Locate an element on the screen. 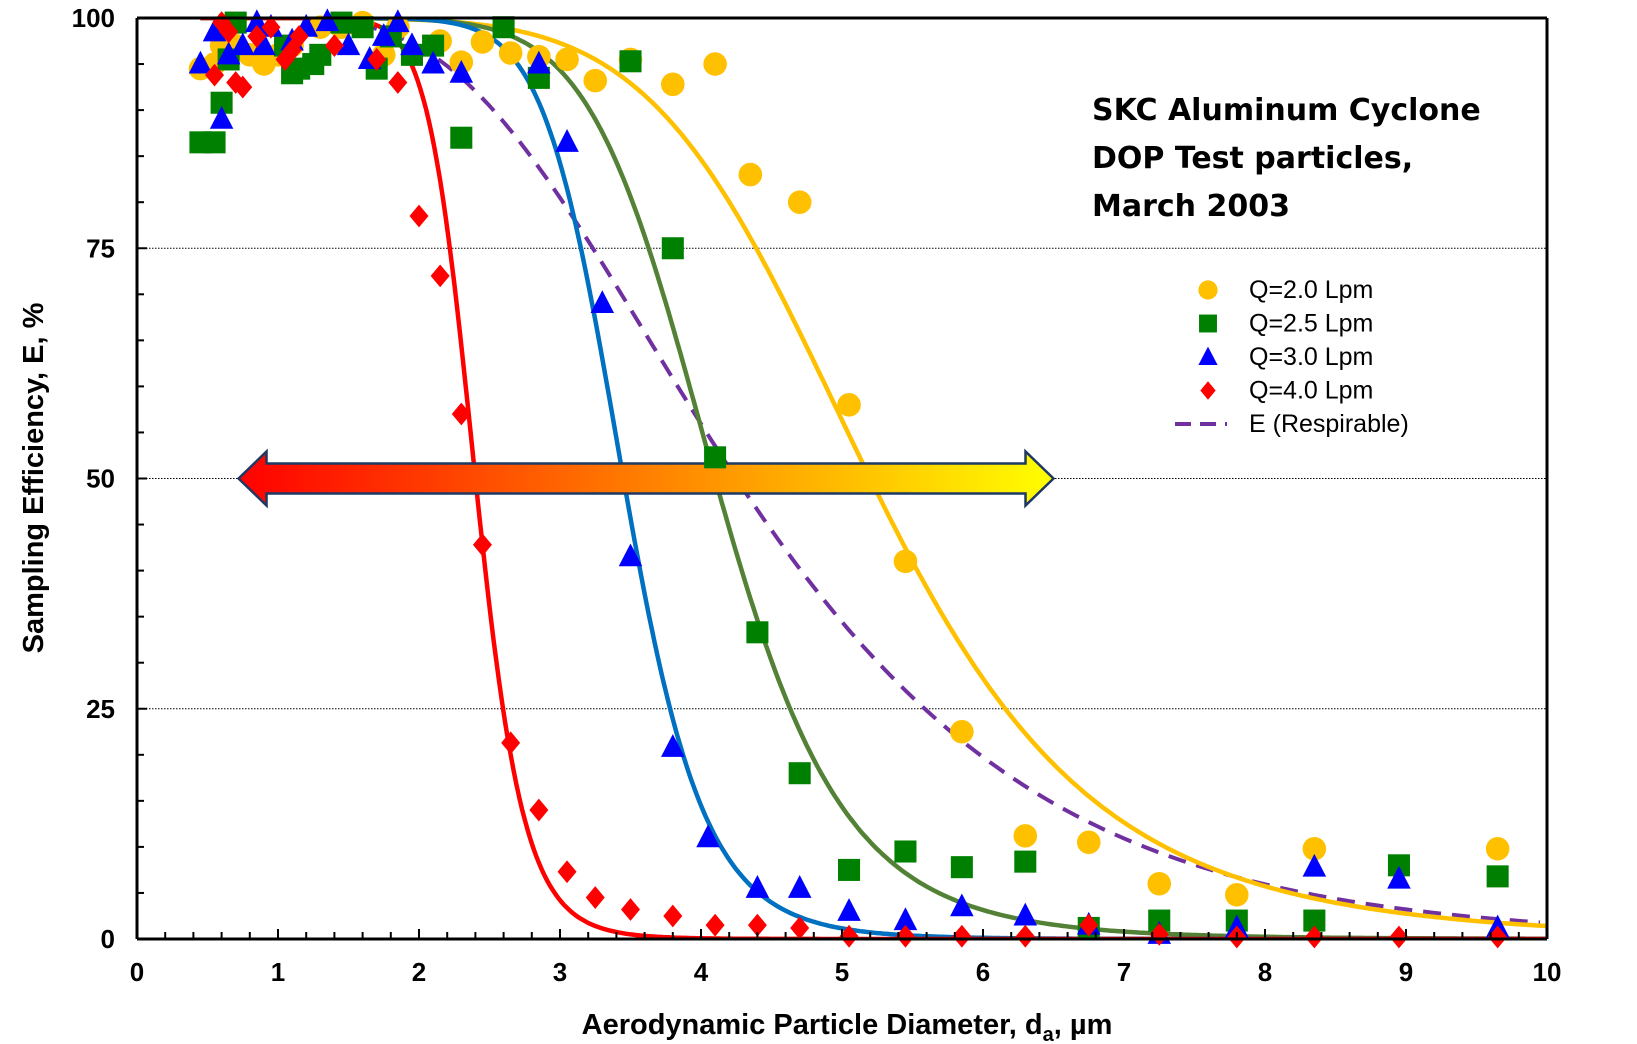 Image resolution: width=1637 pixels, height=1044 pixels. x-axis-title-subscript: a is located at coordinates (1049, 1034).